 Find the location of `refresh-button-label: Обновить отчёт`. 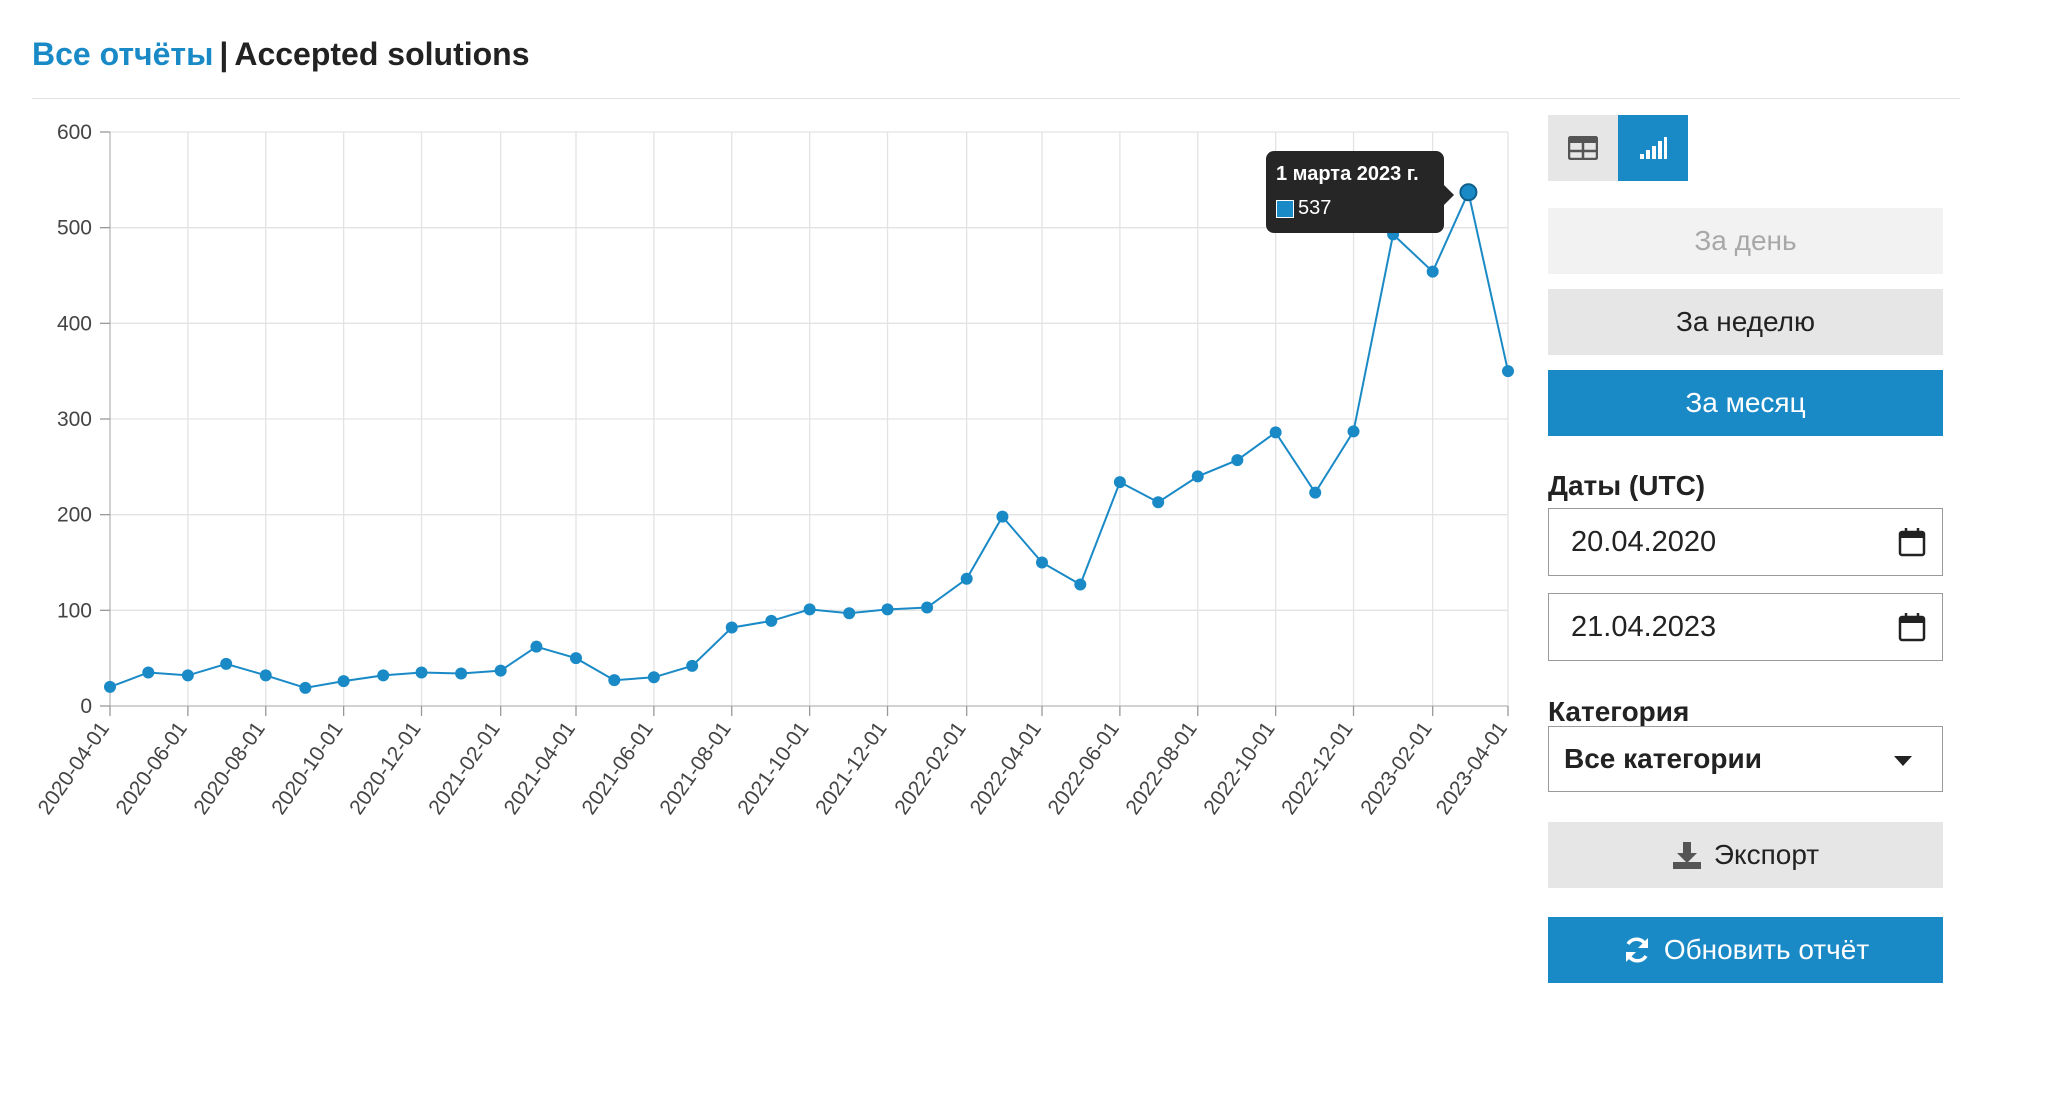

refresh-button-label: Обновить отчёт is located at coordinates (1766, 949).